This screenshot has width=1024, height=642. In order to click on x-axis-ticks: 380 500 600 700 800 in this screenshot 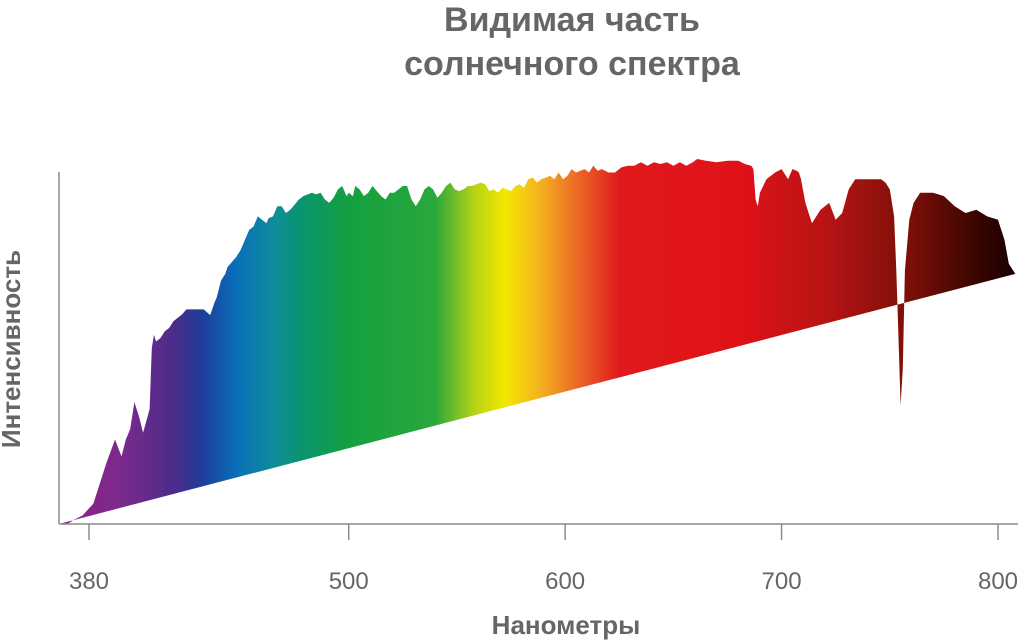, I will do `click(543, 559)`.